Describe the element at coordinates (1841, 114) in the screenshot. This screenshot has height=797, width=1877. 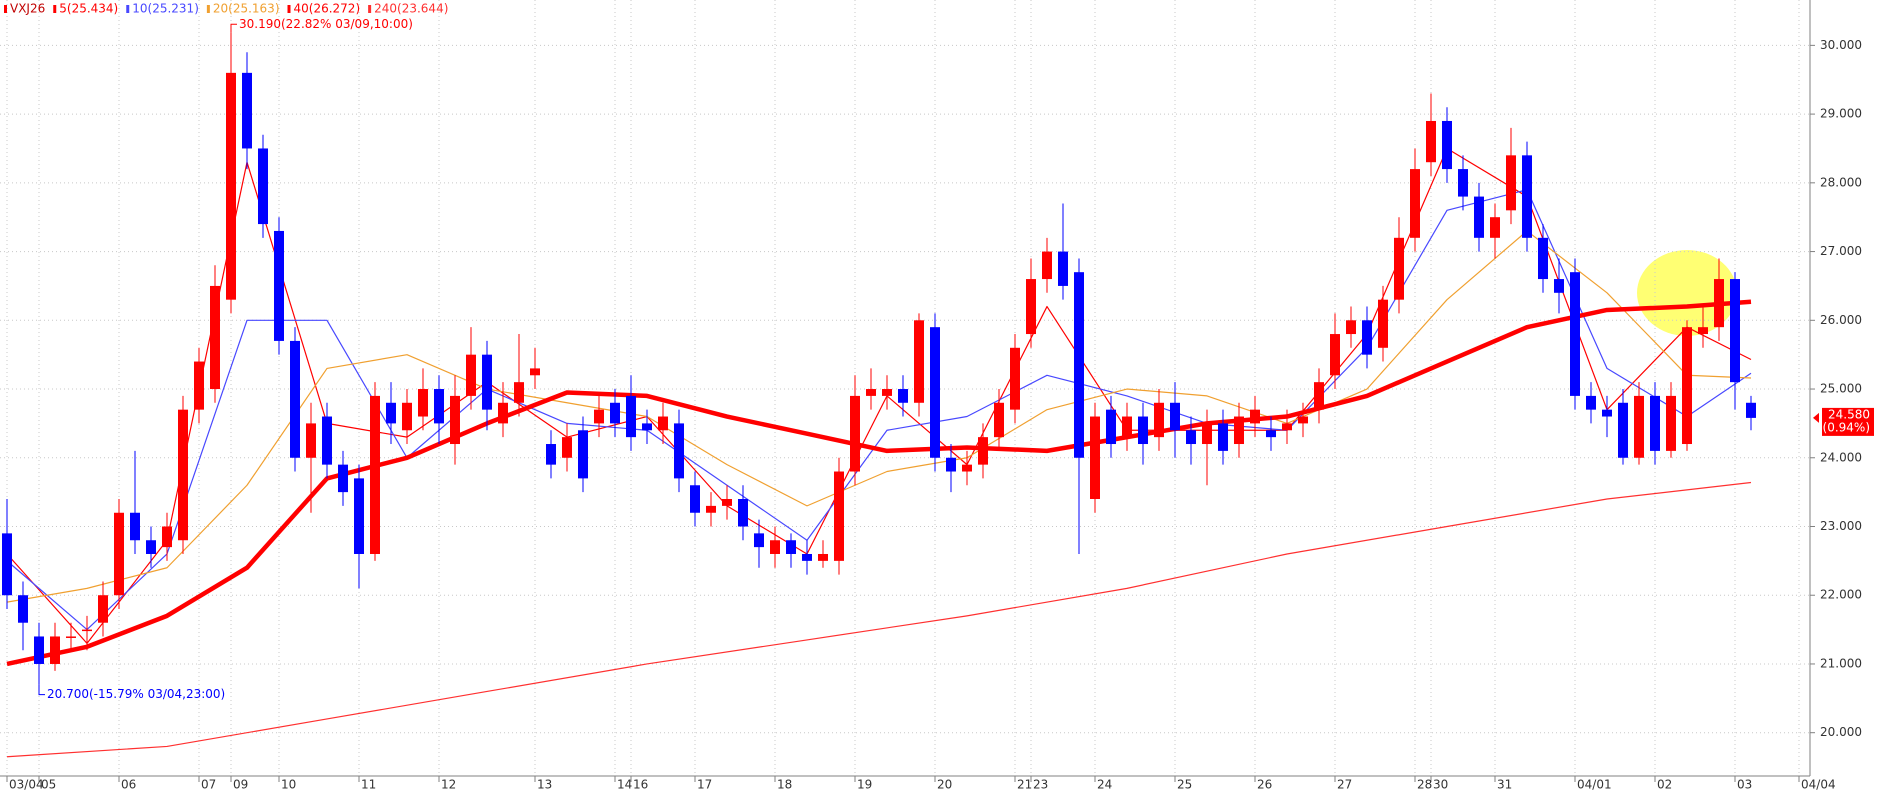
I see `y-tick-label: 29.000` at that location.